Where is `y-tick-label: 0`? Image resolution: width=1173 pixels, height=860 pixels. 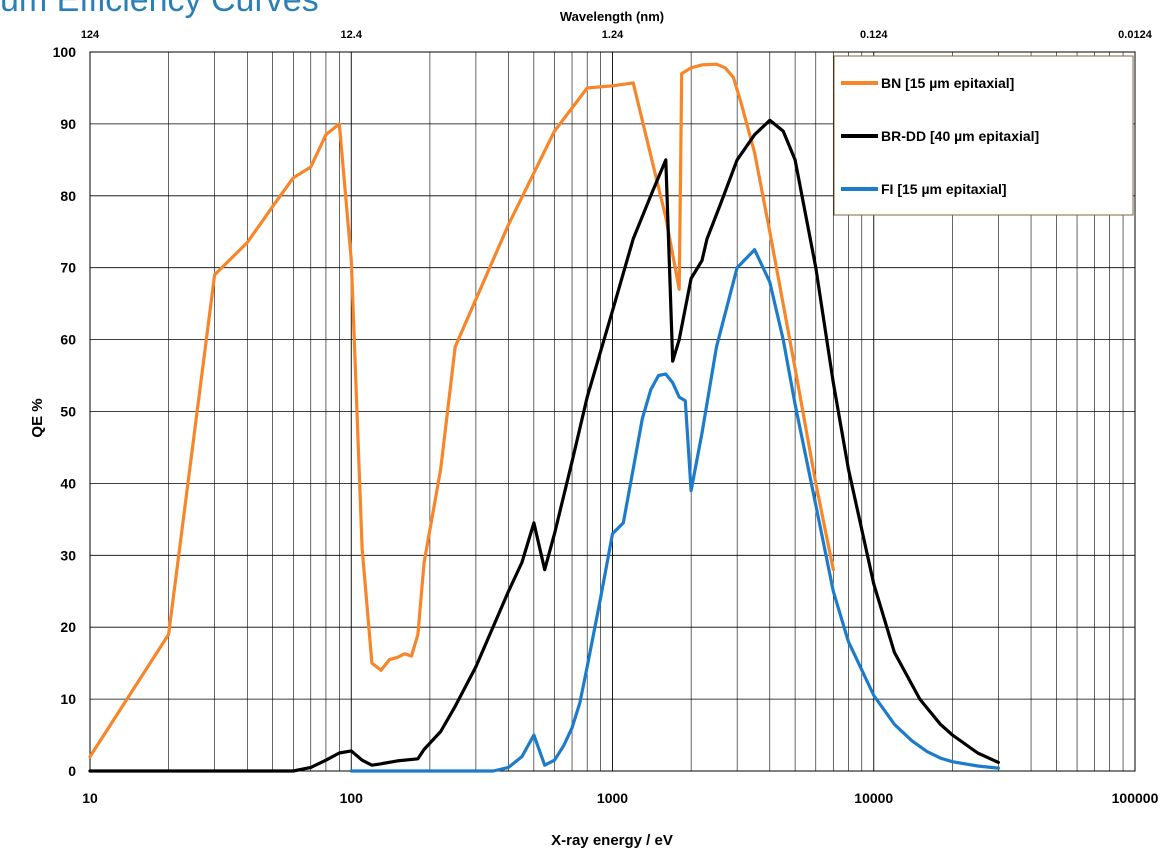
y-tick-label: 0 is located at coordinates (72, 771).